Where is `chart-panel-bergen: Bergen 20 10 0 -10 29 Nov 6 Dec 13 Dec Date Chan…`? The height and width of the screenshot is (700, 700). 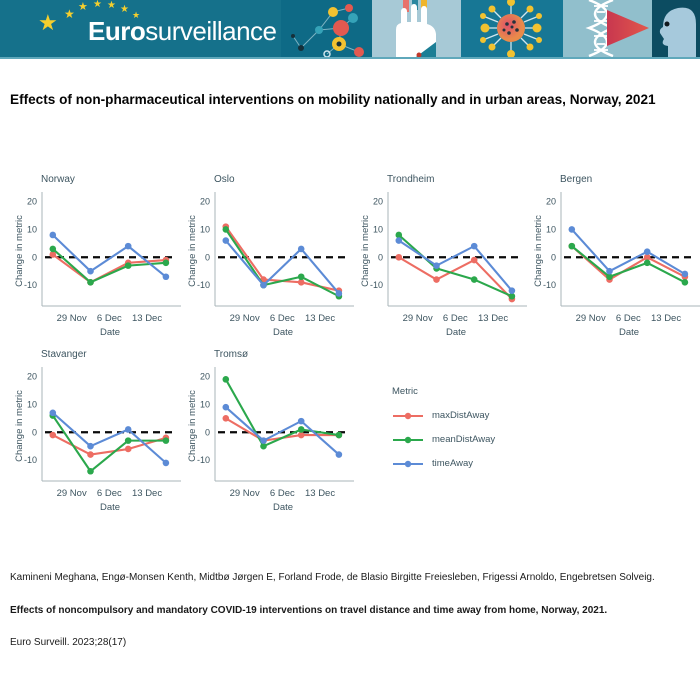 chart-panel-bergen: Bergen 20 10 0 -10 29 Nov 6 Dec 13 Dec Date Chan… is located at coordinates (616, 257).